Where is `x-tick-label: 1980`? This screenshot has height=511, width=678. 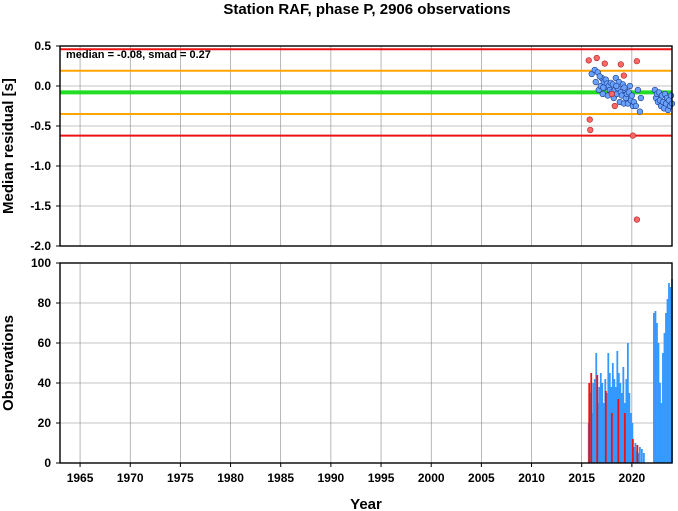 x-tick-label: 1980 is located at coordinates (230, 478).